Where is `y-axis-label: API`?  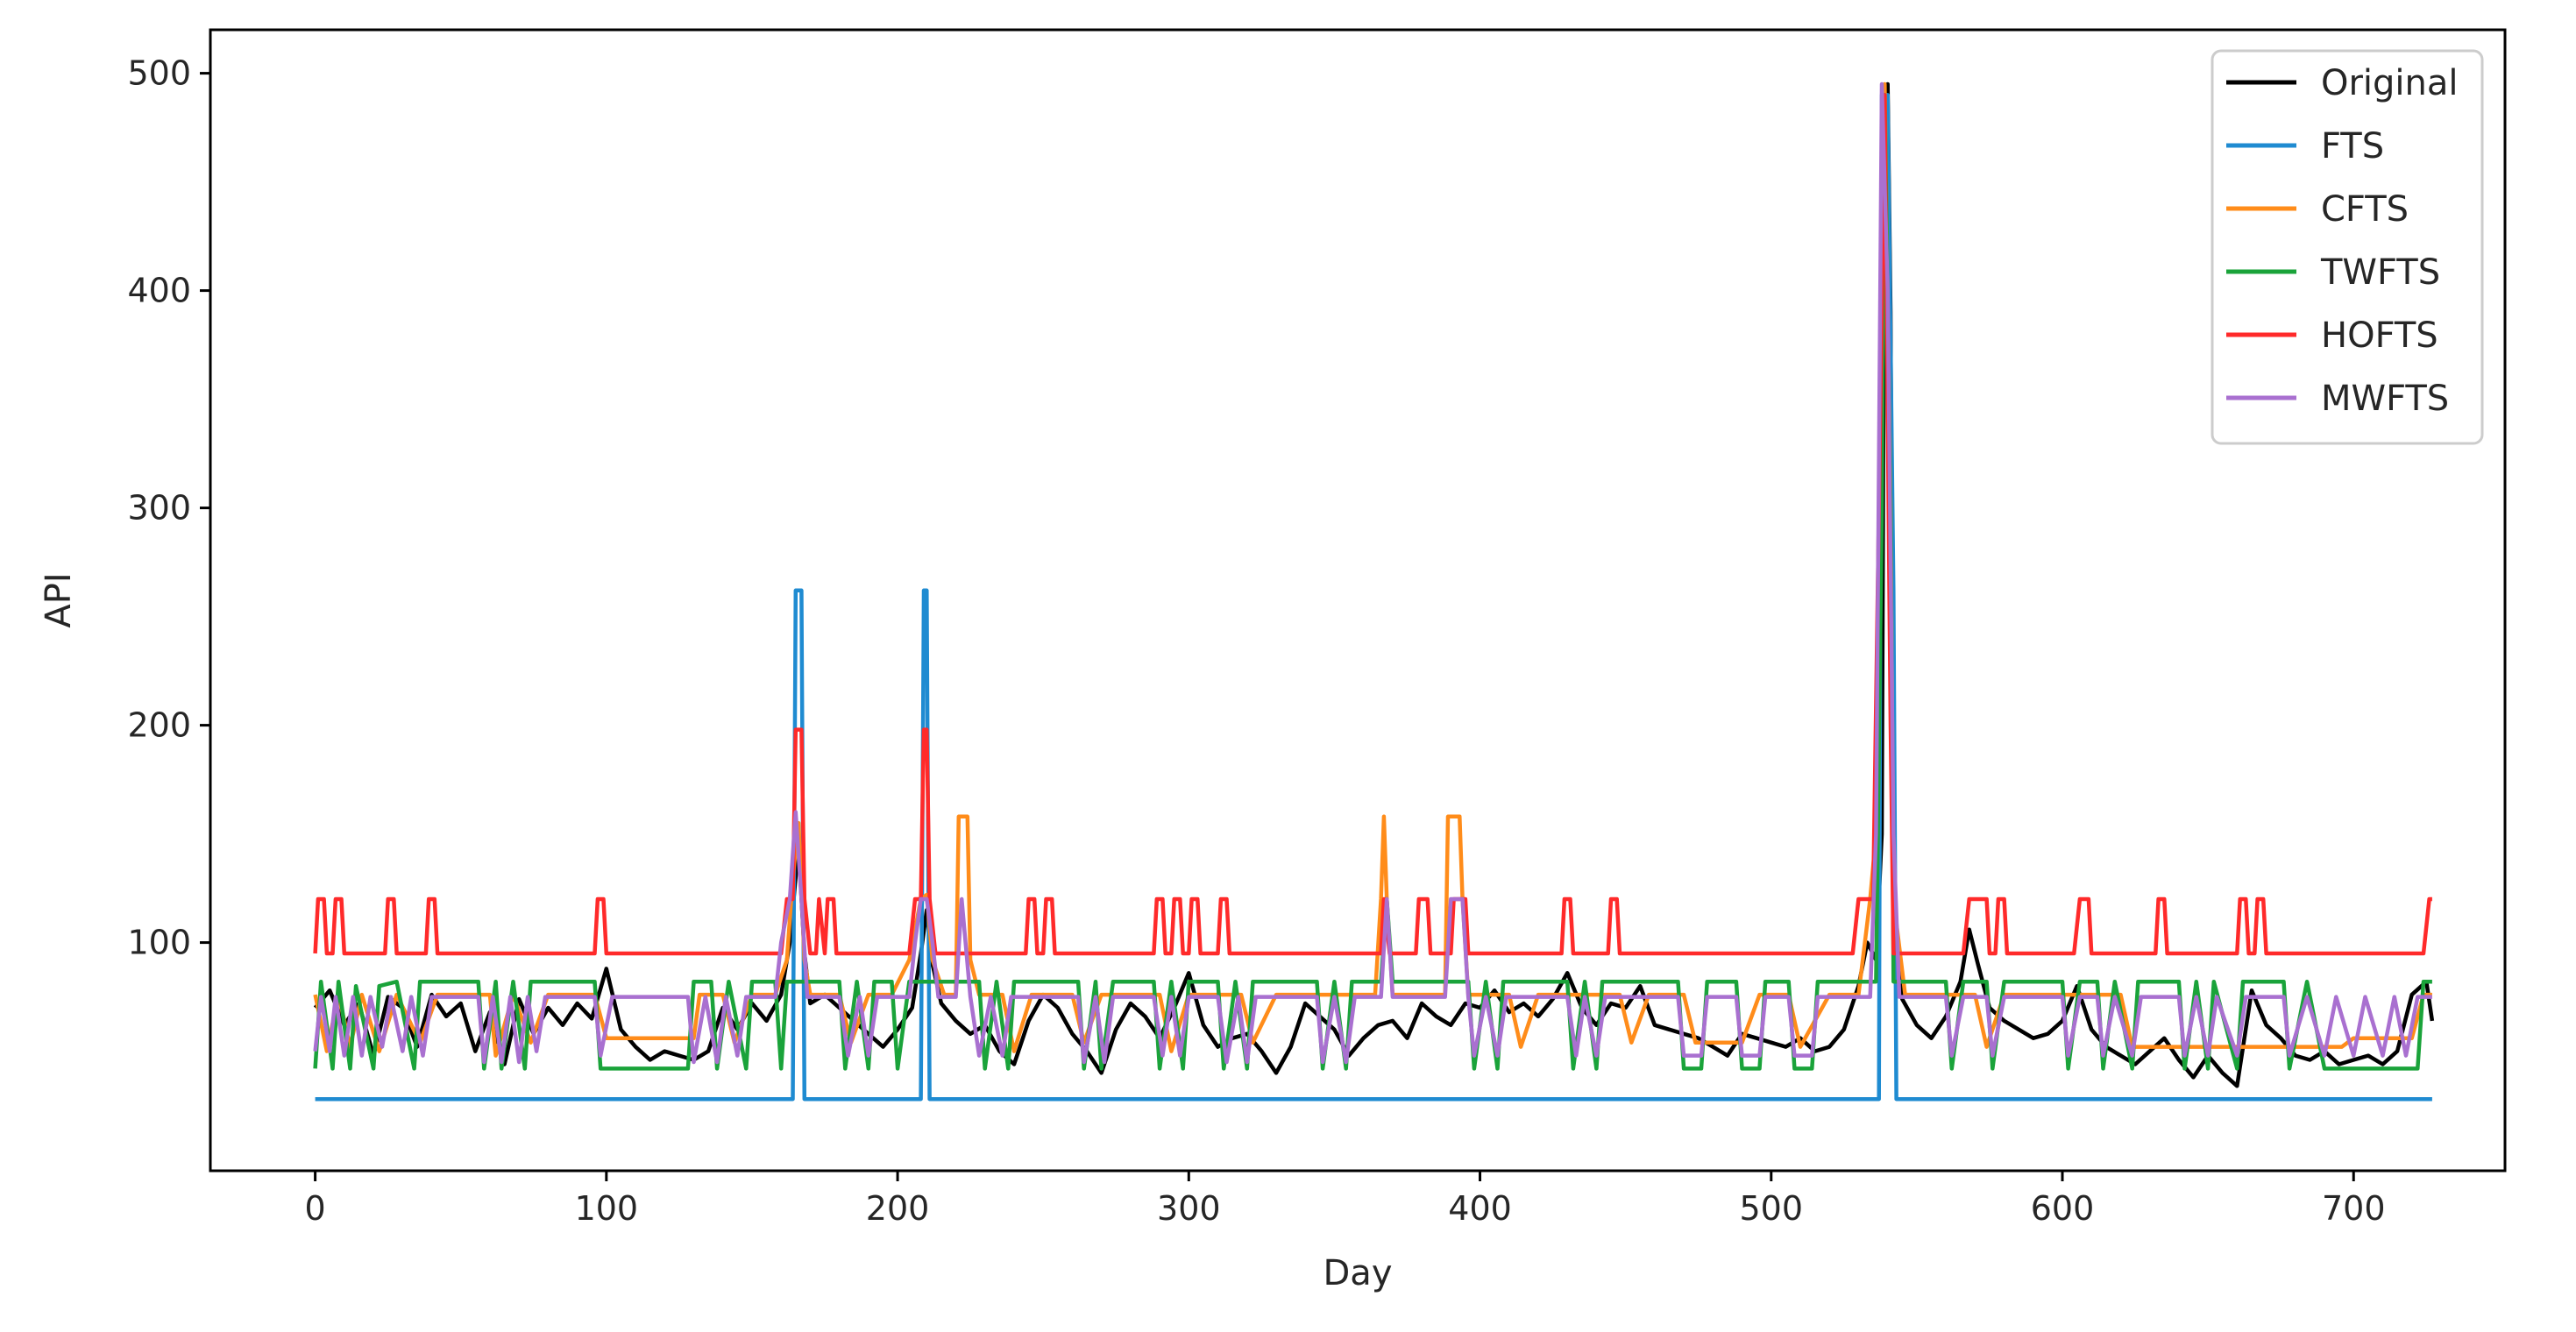
y-axis-label: API is located at coordinates (59, 599).